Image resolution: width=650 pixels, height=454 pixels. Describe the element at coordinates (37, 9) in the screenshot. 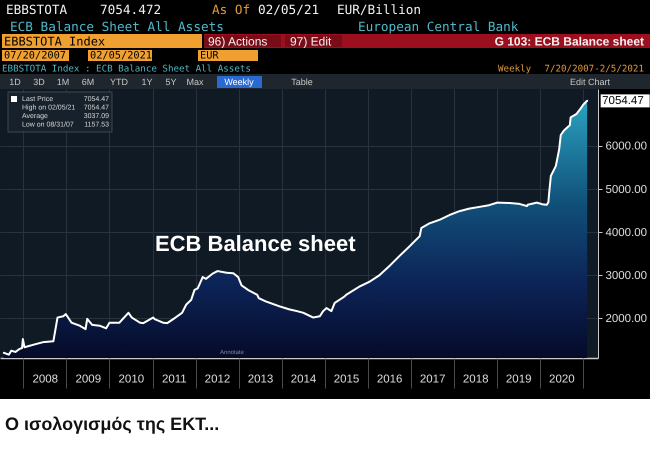

I see `text: EBBSTOTA` at that location.